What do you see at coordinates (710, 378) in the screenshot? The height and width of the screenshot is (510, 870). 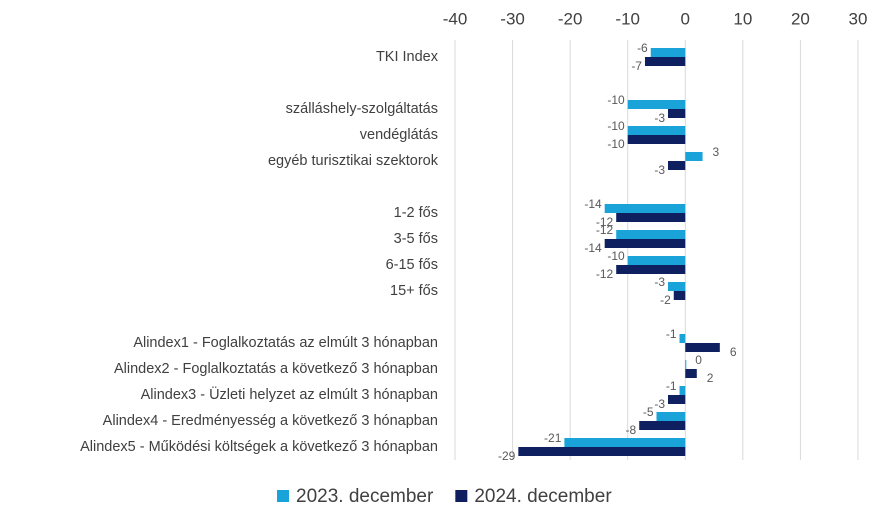 I see `value-label: 2` at bounding box center [710, 378].